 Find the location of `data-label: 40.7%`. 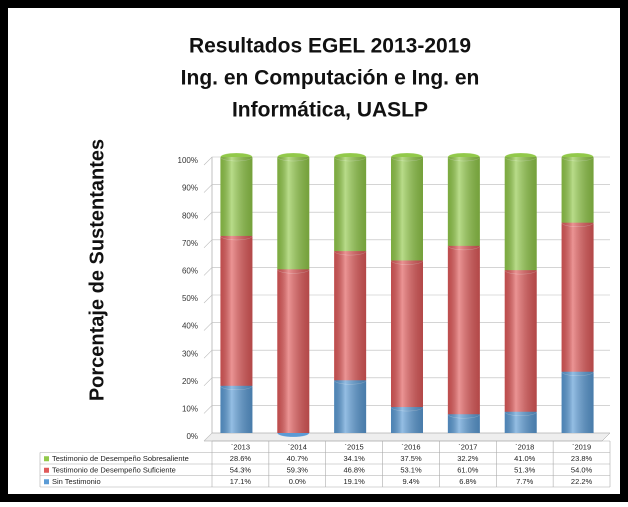

data-label: 40.7% is located at coordinates (298, 458).